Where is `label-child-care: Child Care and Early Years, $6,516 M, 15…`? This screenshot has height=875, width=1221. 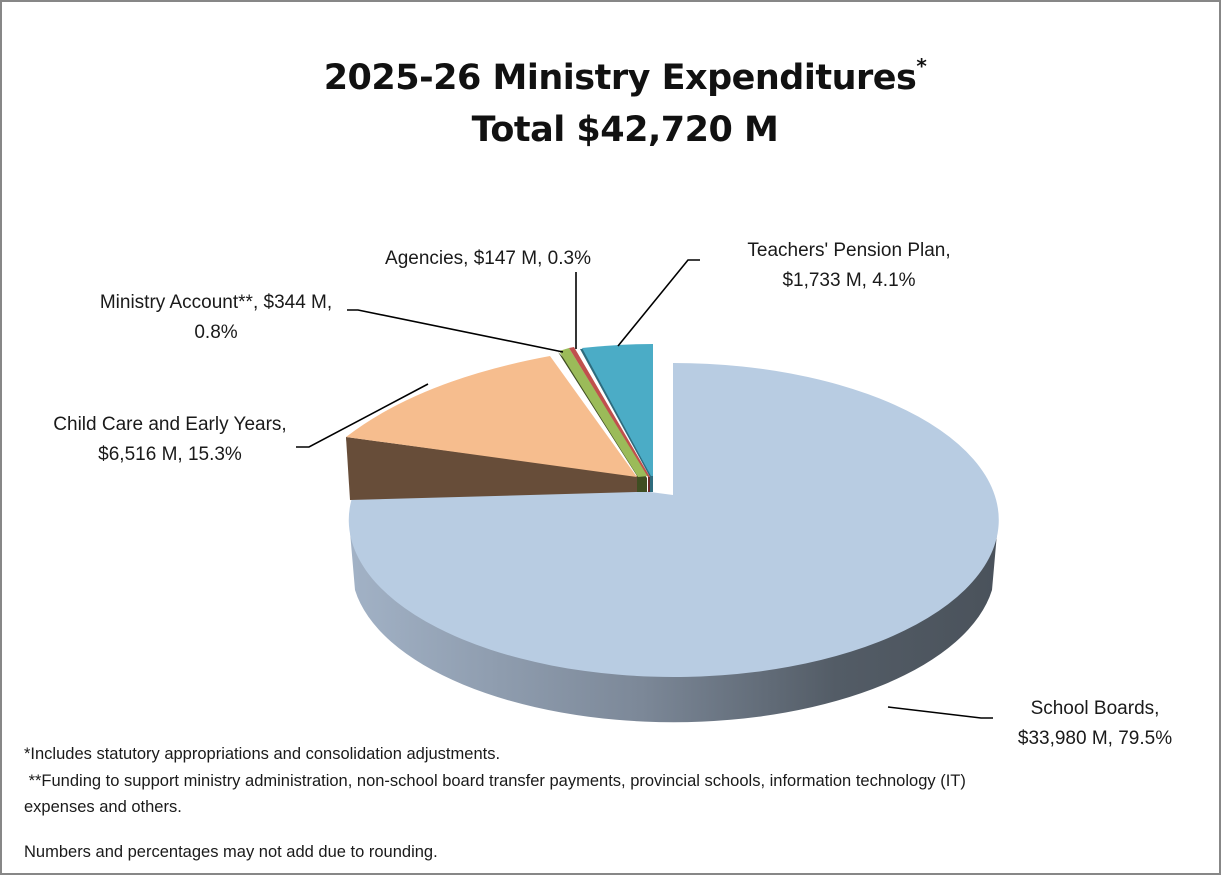
label-child-care: Child Care and Early Years, $6,516 M, 15… is located at coordinates (170, 440).